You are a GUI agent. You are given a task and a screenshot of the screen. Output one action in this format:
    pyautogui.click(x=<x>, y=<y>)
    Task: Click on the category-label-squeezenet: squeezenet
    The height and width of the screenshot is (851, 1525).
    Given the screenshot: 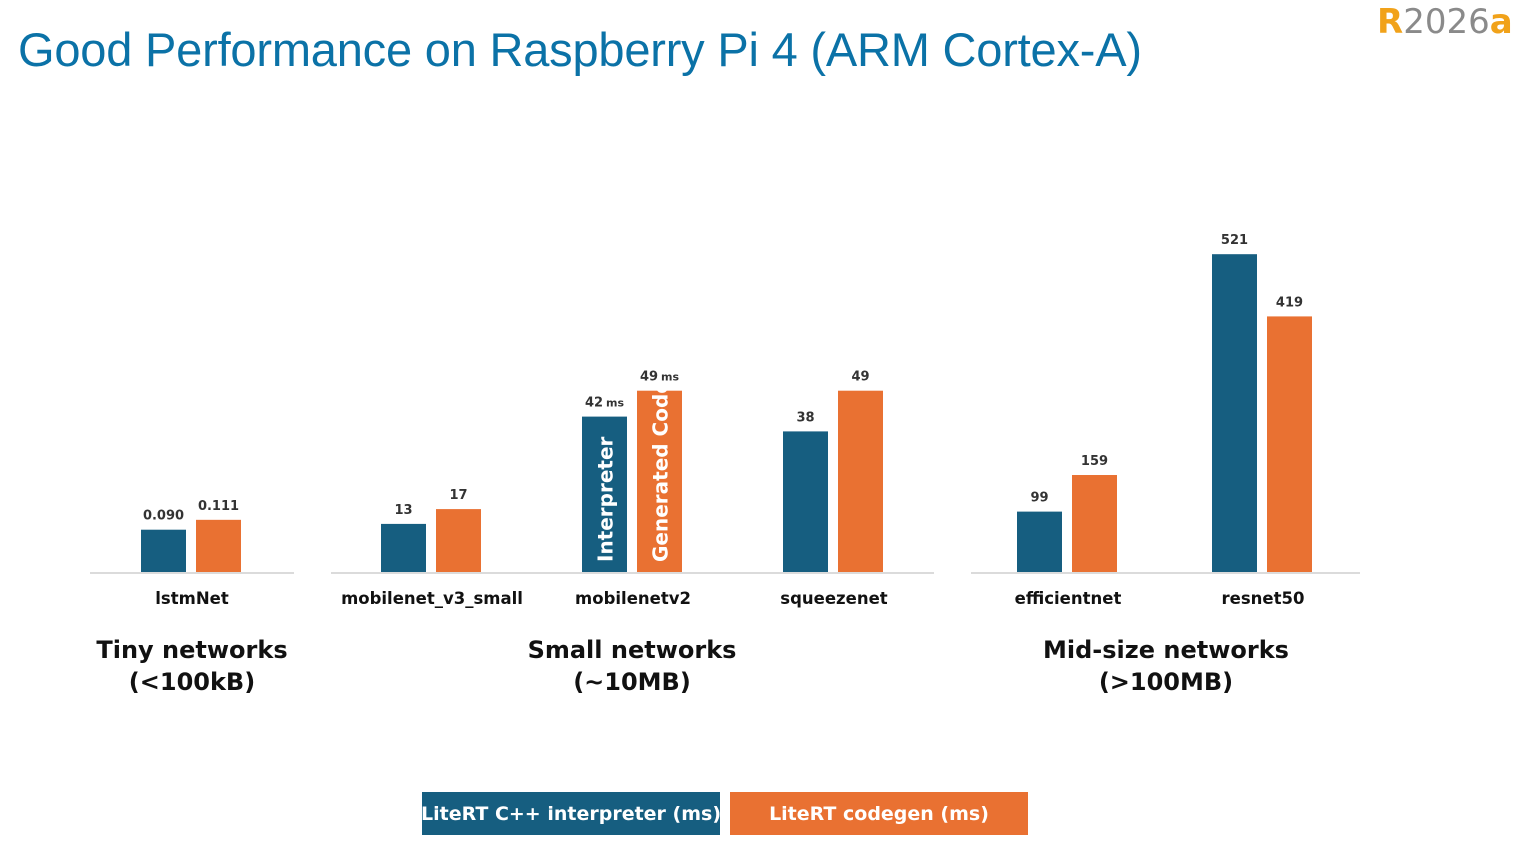 What is the action you would take?
    pyautogui.click(x=833, y=598)
    